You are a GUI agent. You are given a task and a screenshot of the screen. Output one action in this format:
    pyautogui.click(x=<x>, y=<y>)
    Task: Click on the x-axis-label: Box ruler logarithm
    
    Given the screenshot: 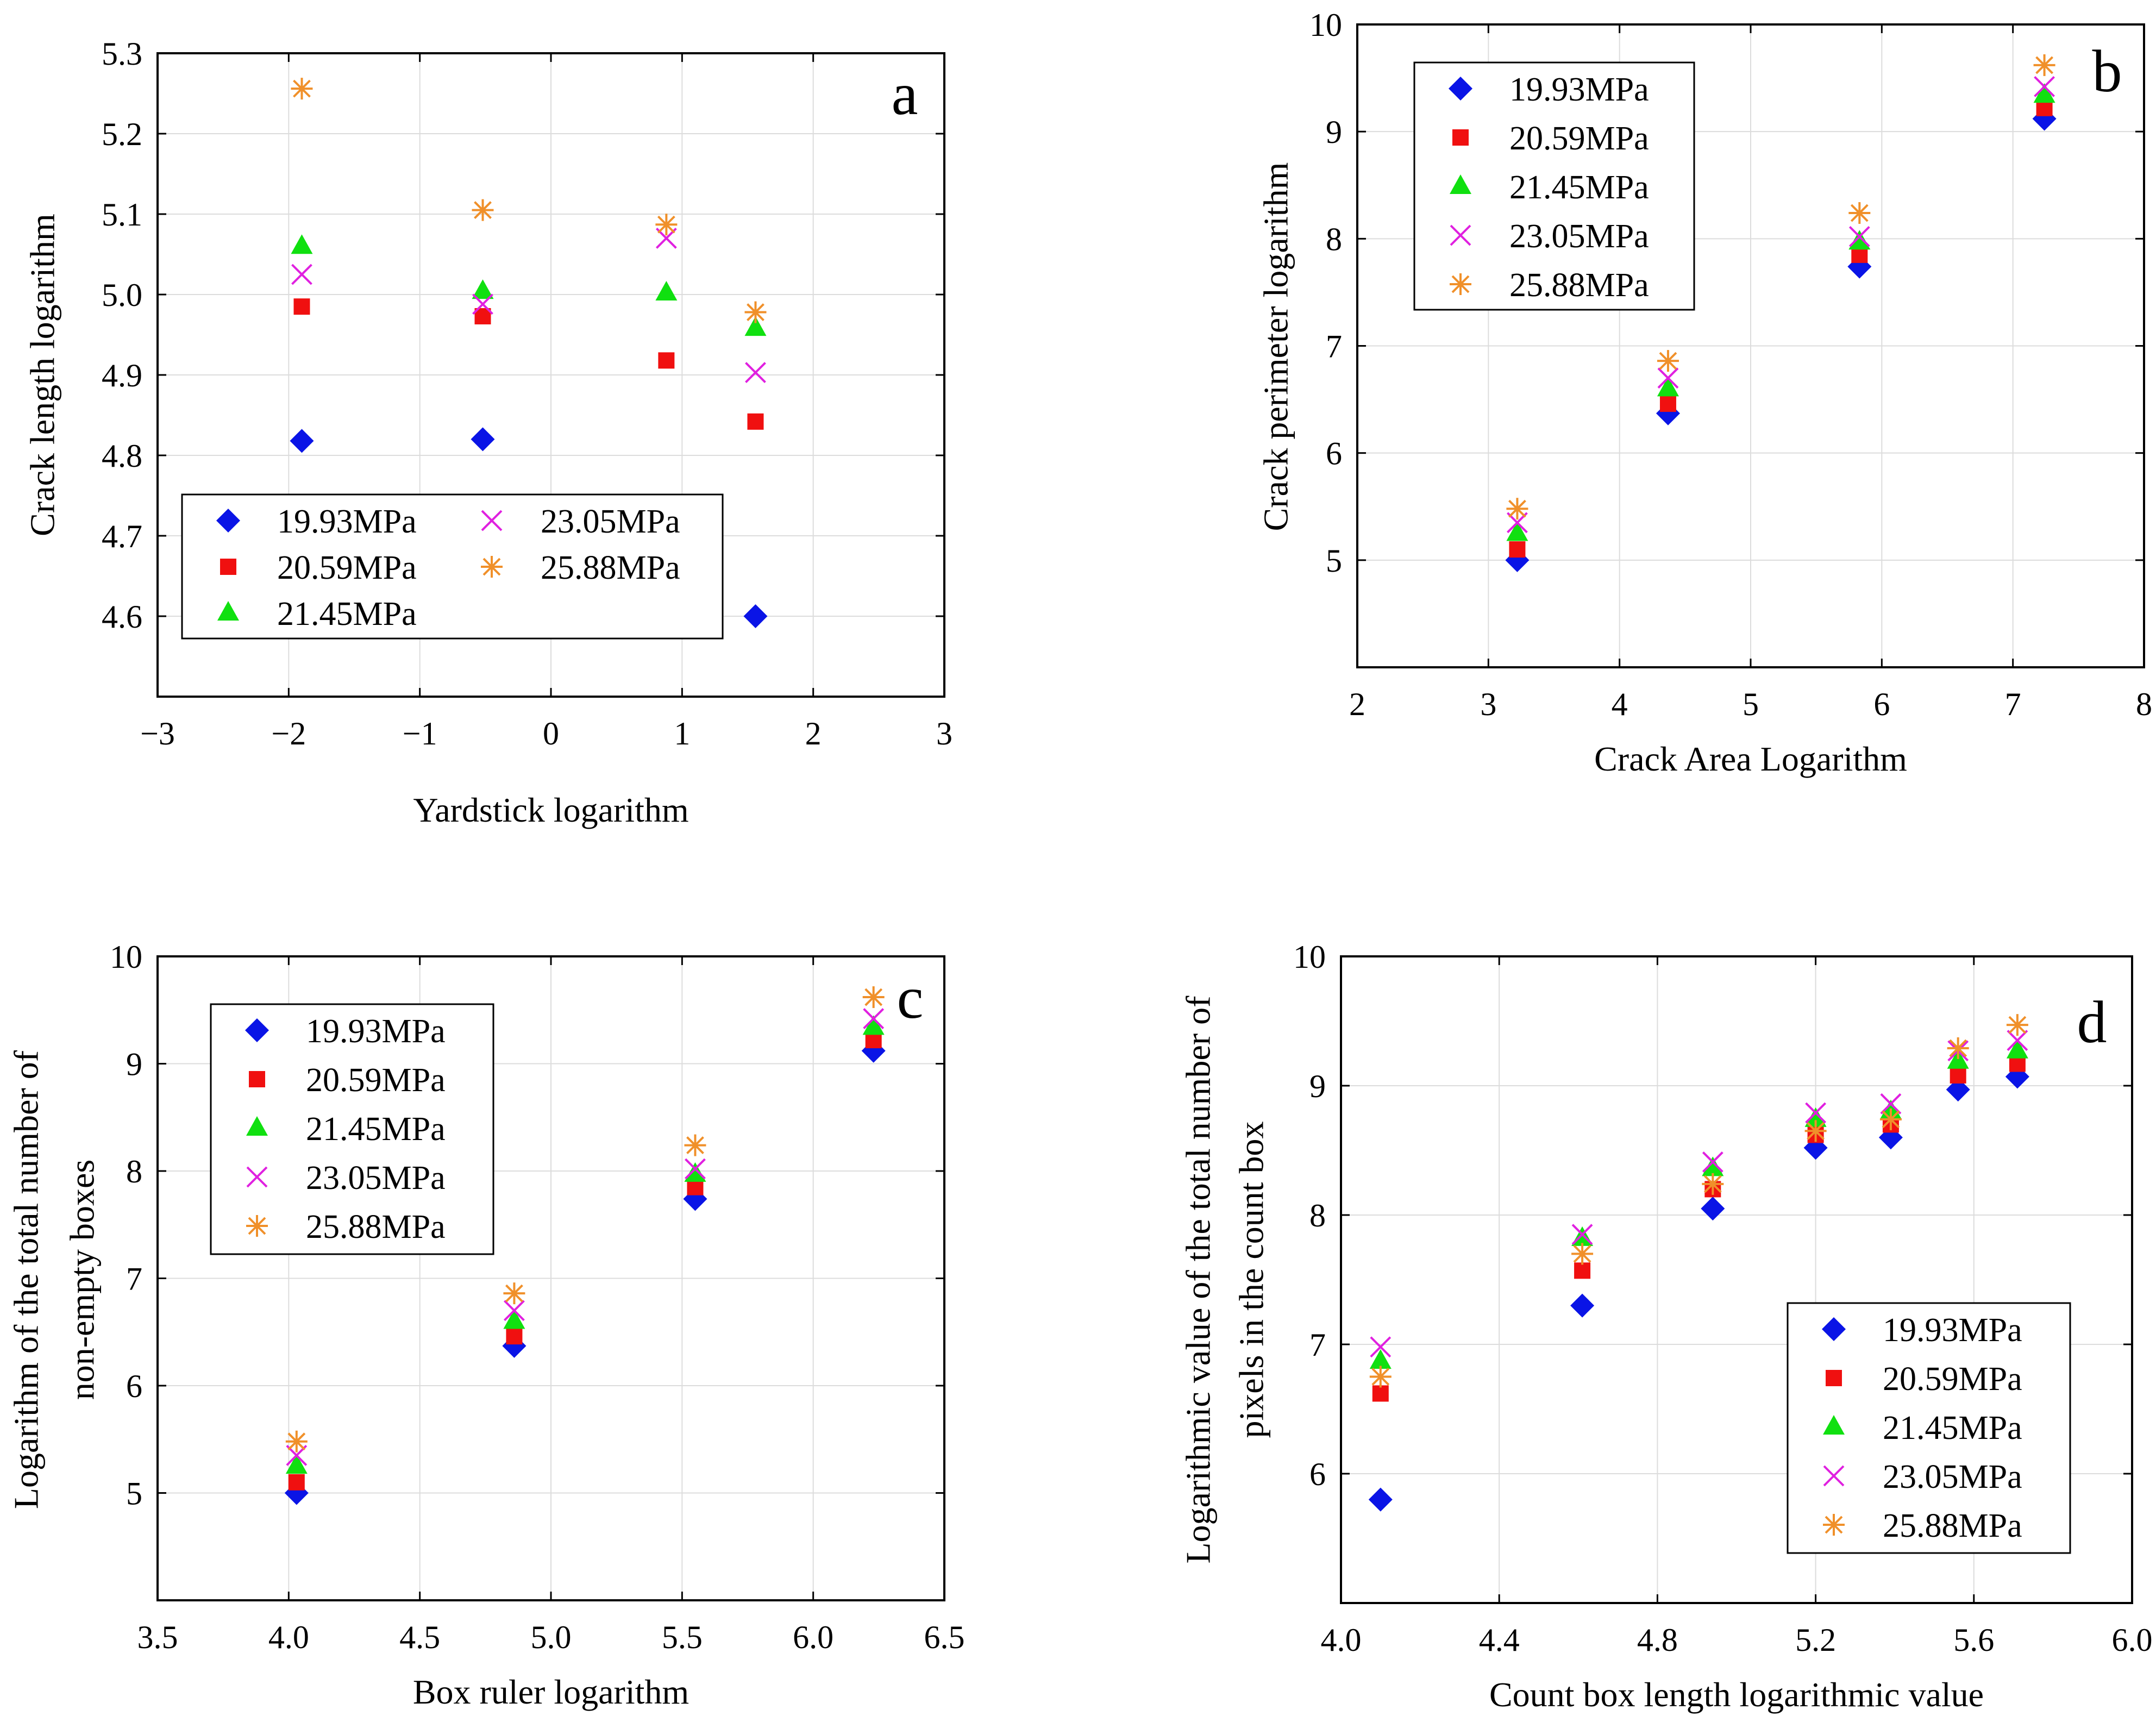 What is the action you would take?
    pyautogui.click(x=551, y=1692)
    